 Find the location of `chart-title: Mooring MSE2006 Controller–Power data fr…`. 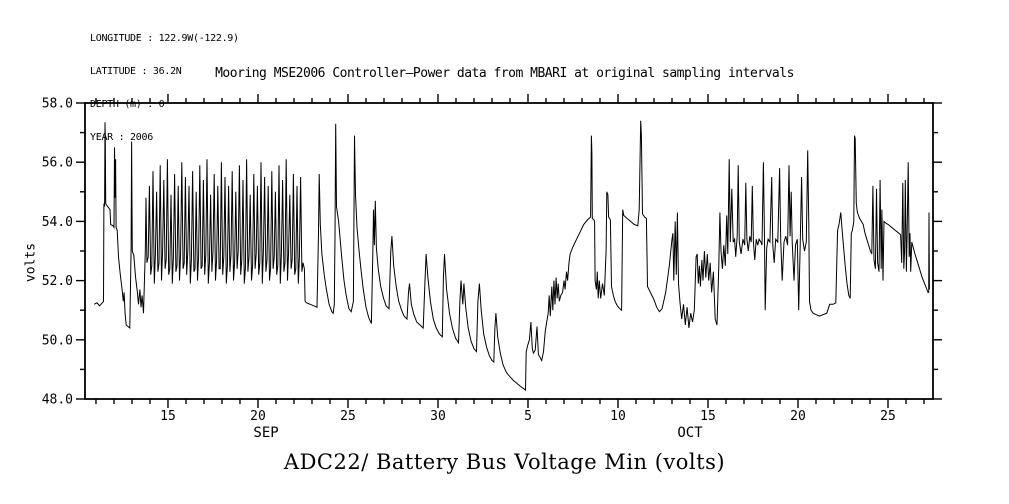

chart-title: Mooring MSE2006 Controller–Power data fr… is located at coordinates (504, 73).